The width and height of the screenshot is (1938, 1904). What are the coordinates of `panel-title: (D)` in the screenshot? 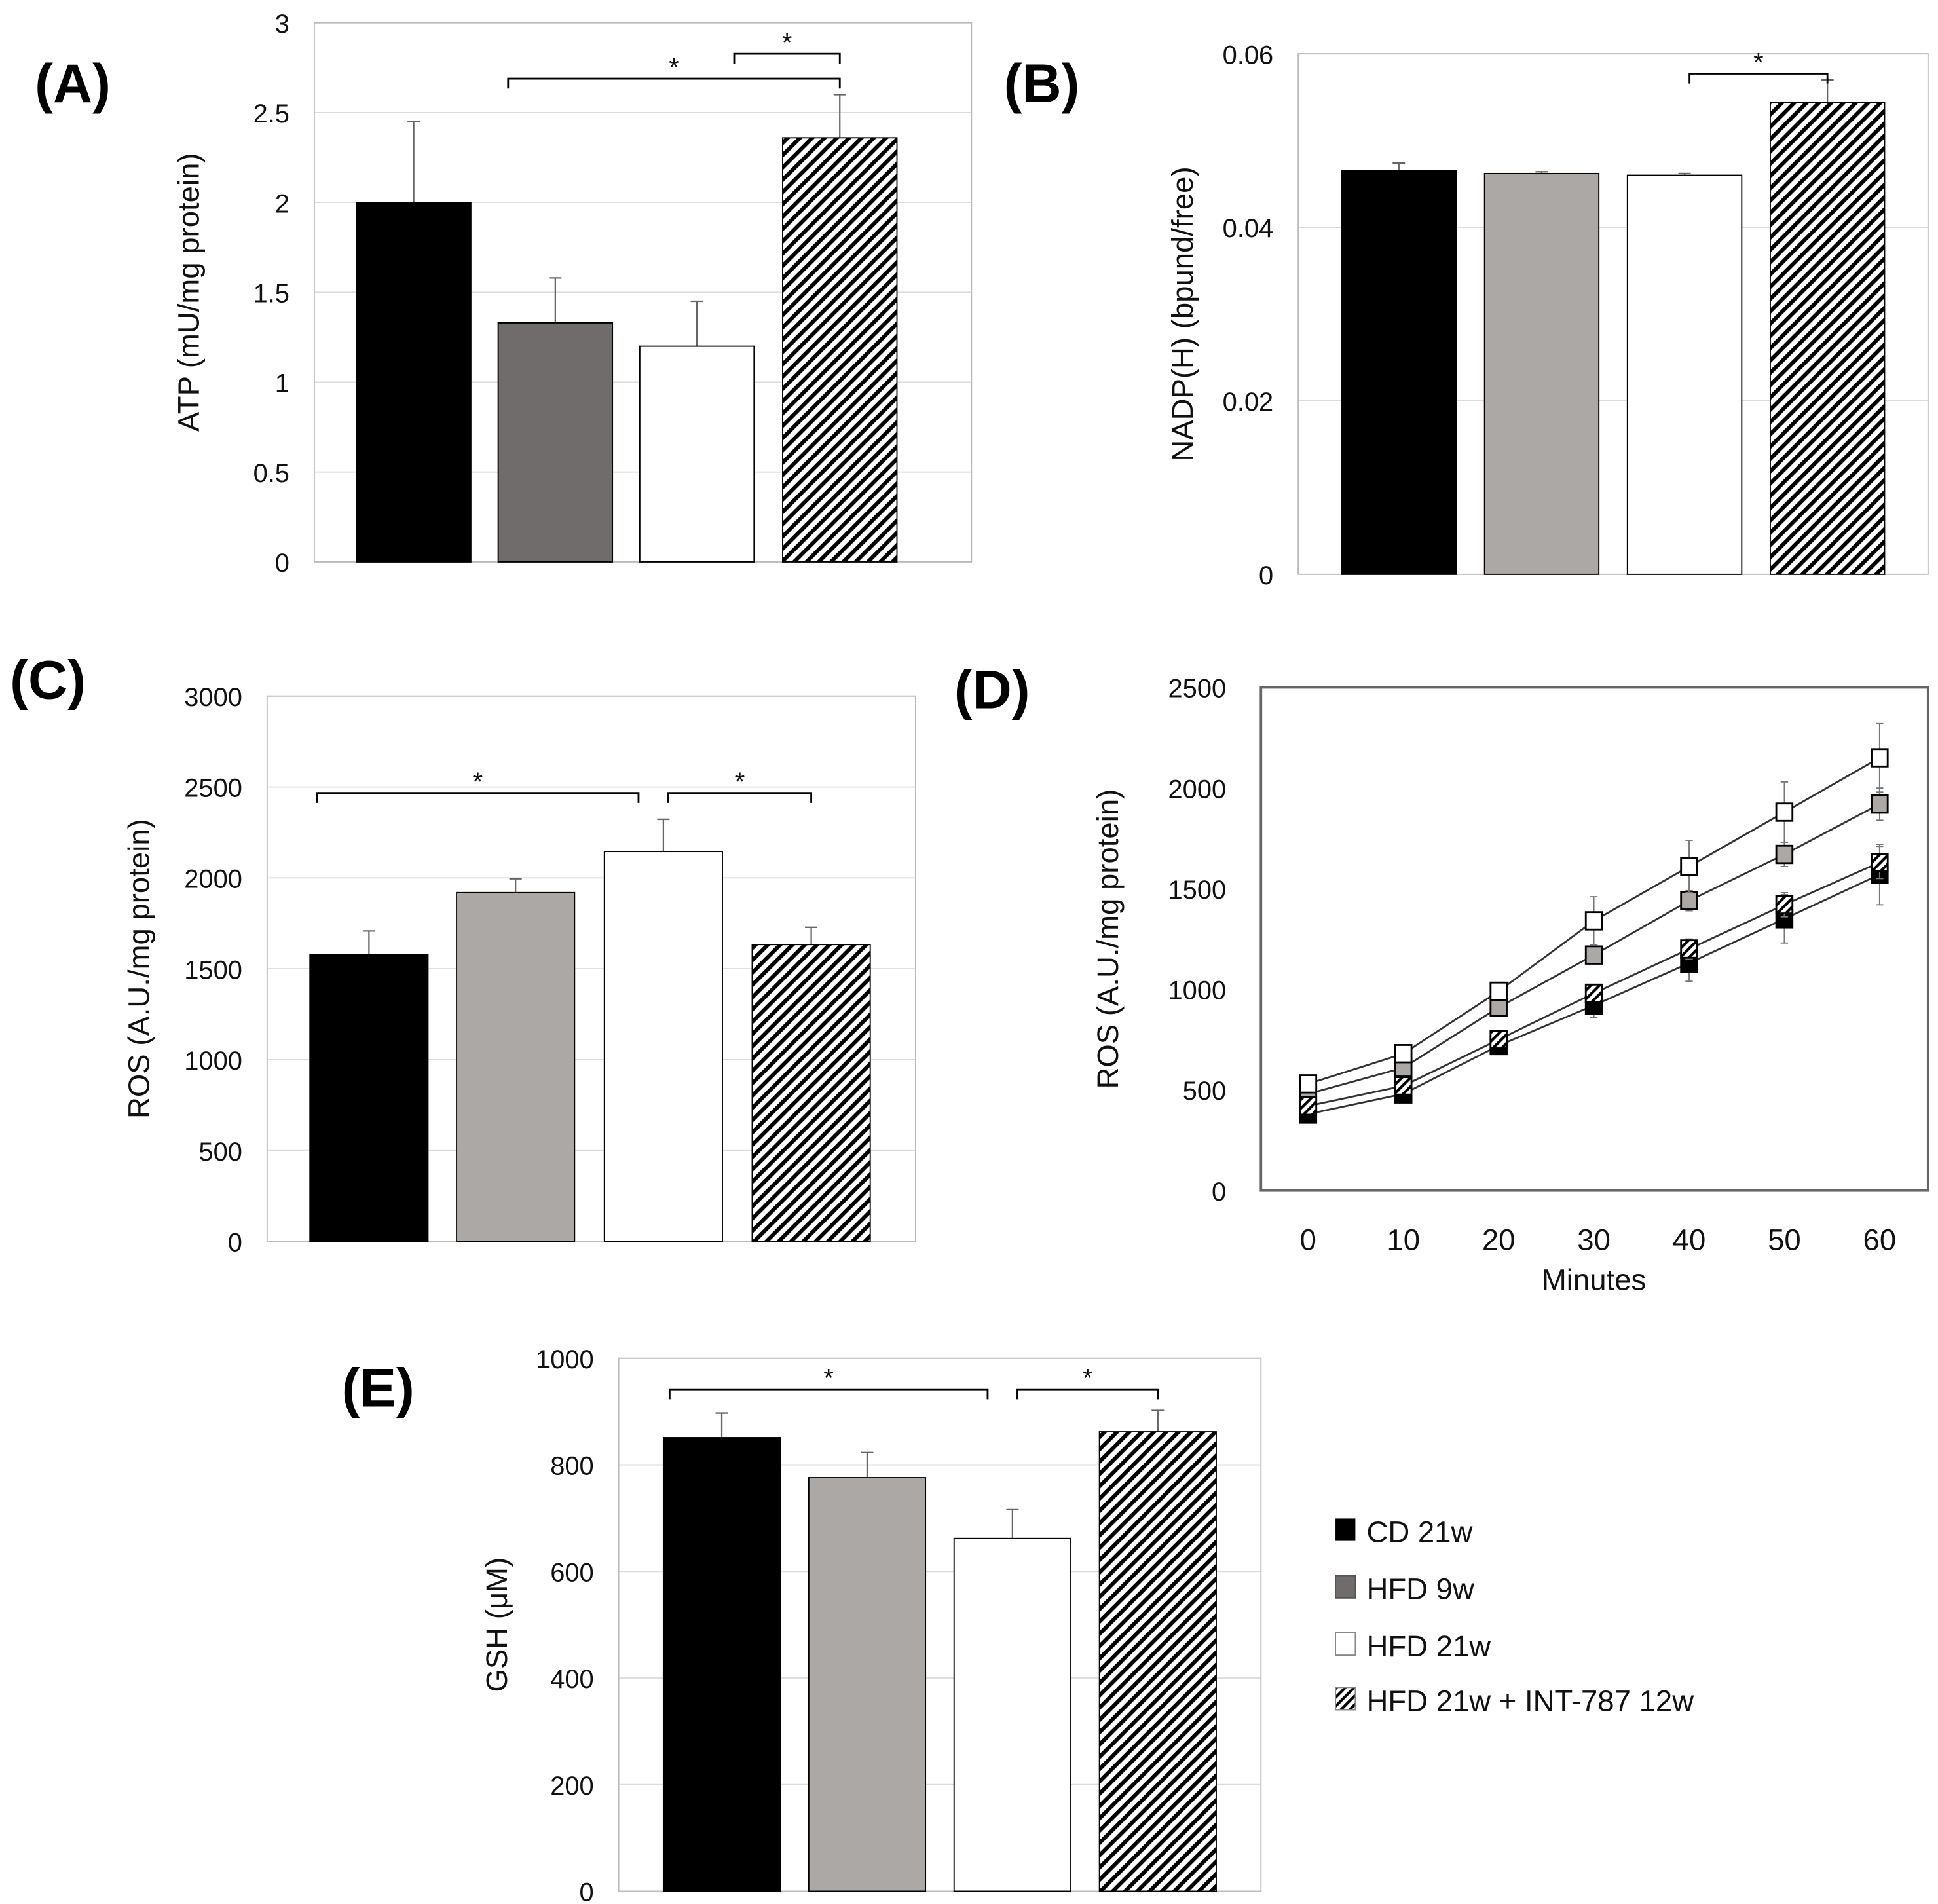 It's located at (992, 689).